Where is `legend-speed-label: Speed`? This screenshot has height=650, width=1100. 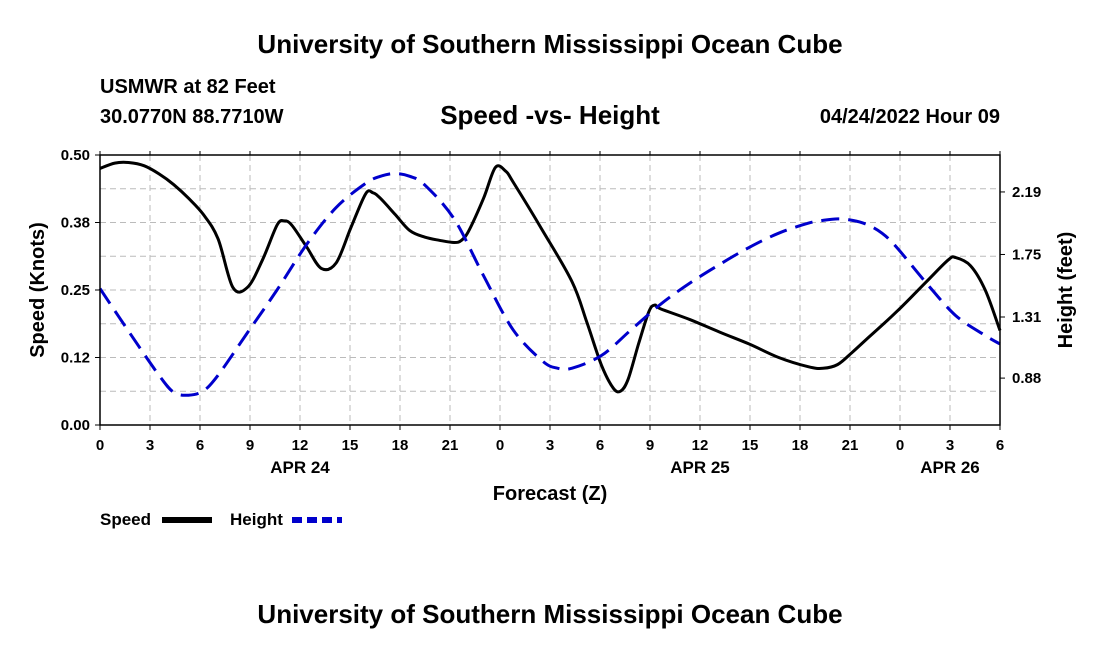 legend-speed-label: Speed is located at coordinates (125, 519).